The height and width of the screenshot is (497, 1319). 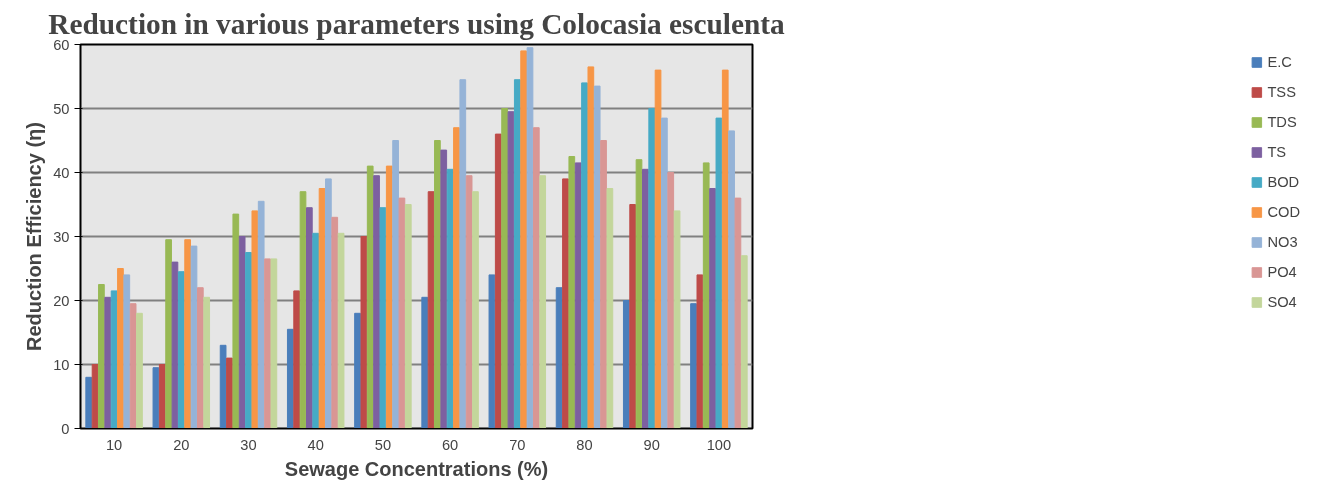 What do you see at coordinates (114, 444) in the screenshot?
I see `x-tick-label: 10` at bounding box center [114, 444].